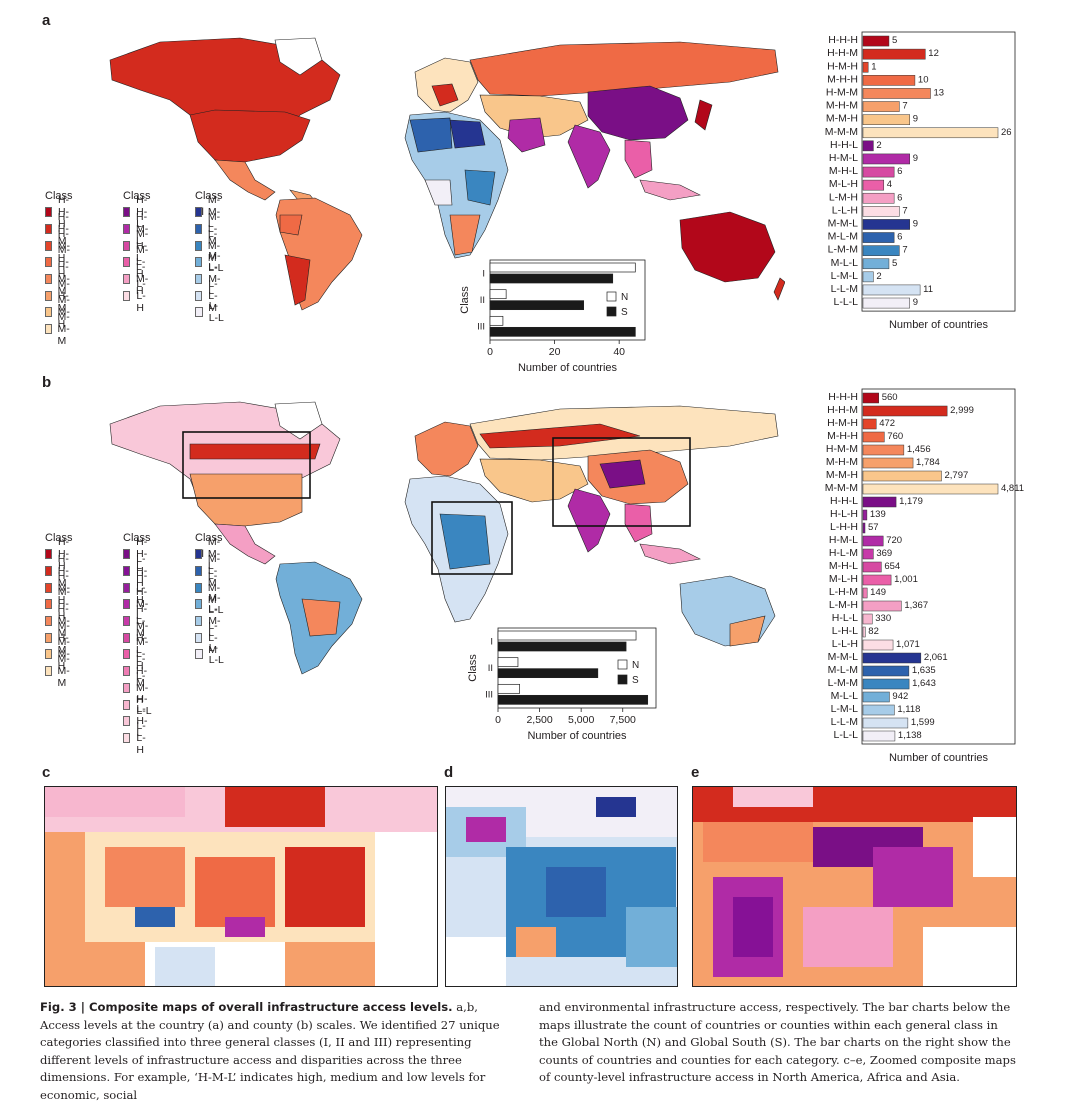 The height and width of the screenshot is (1104, 1072). Describe the element at coordinates (911, 501) in the screenshot. I see `data-label: 1,179` at that location.